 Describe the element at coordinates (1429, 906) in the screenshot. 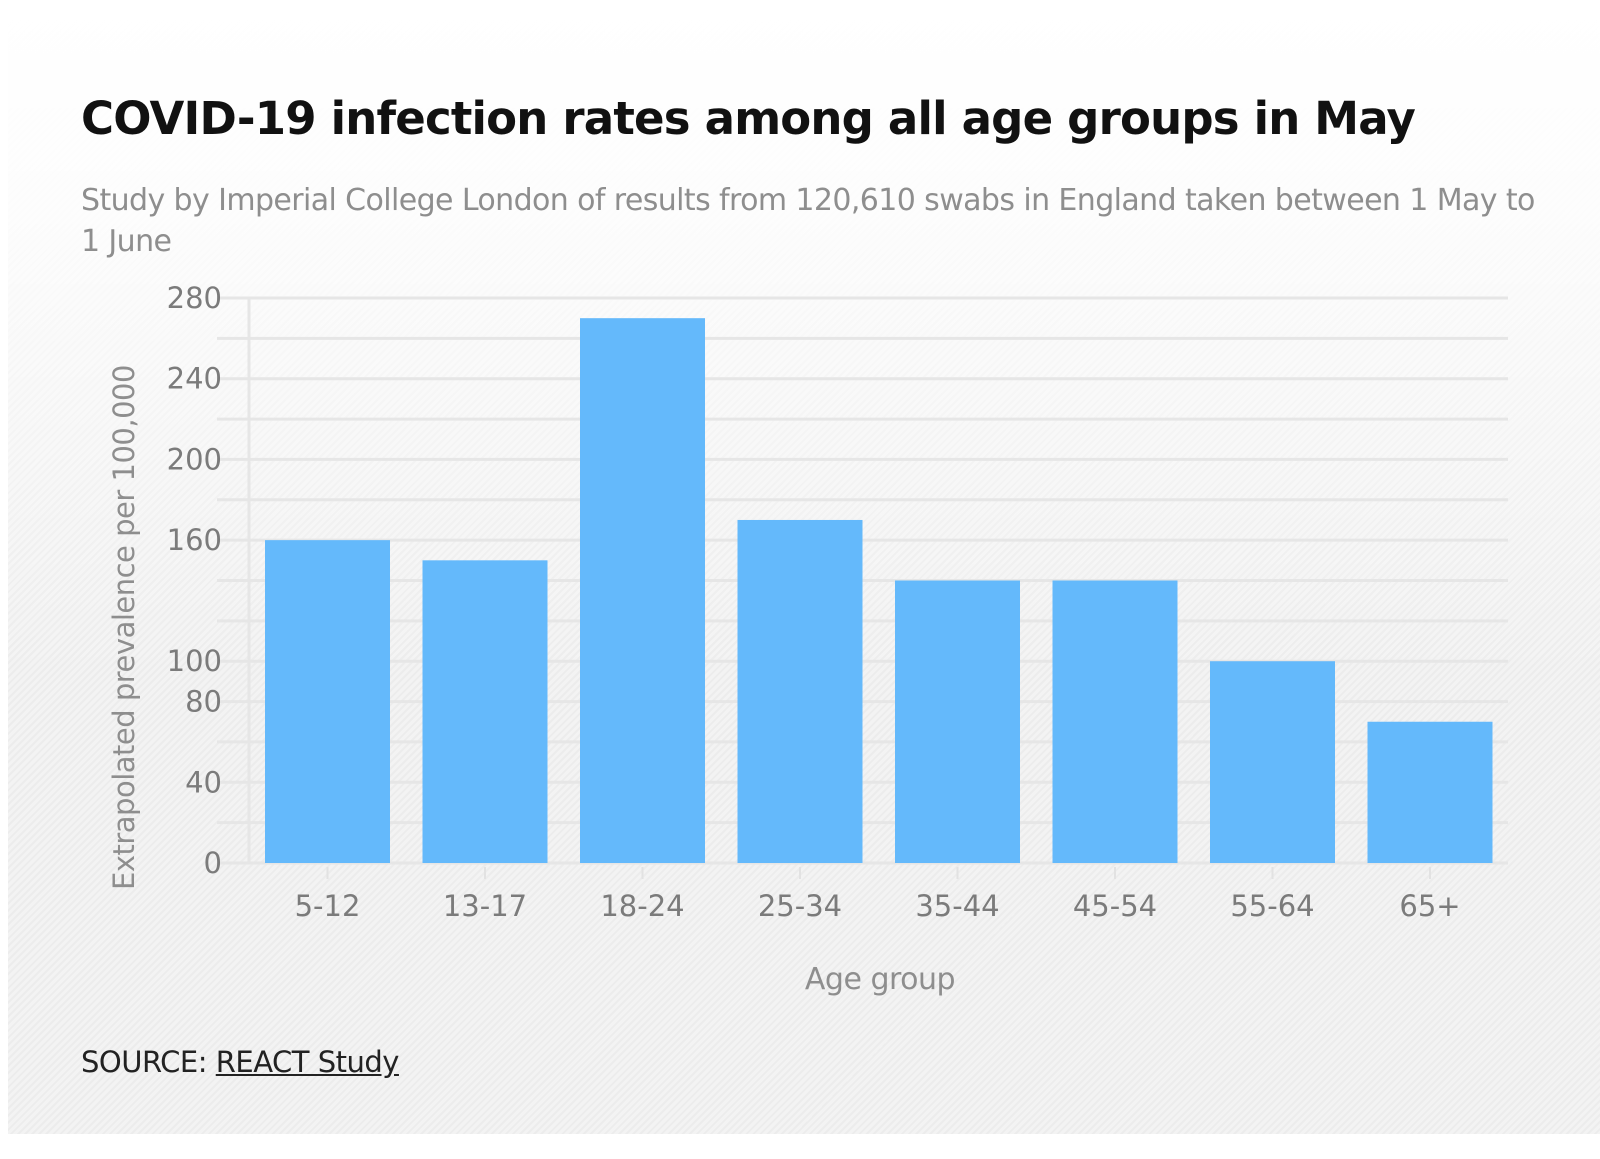

I see `x-tick-label: 65+` at that location.